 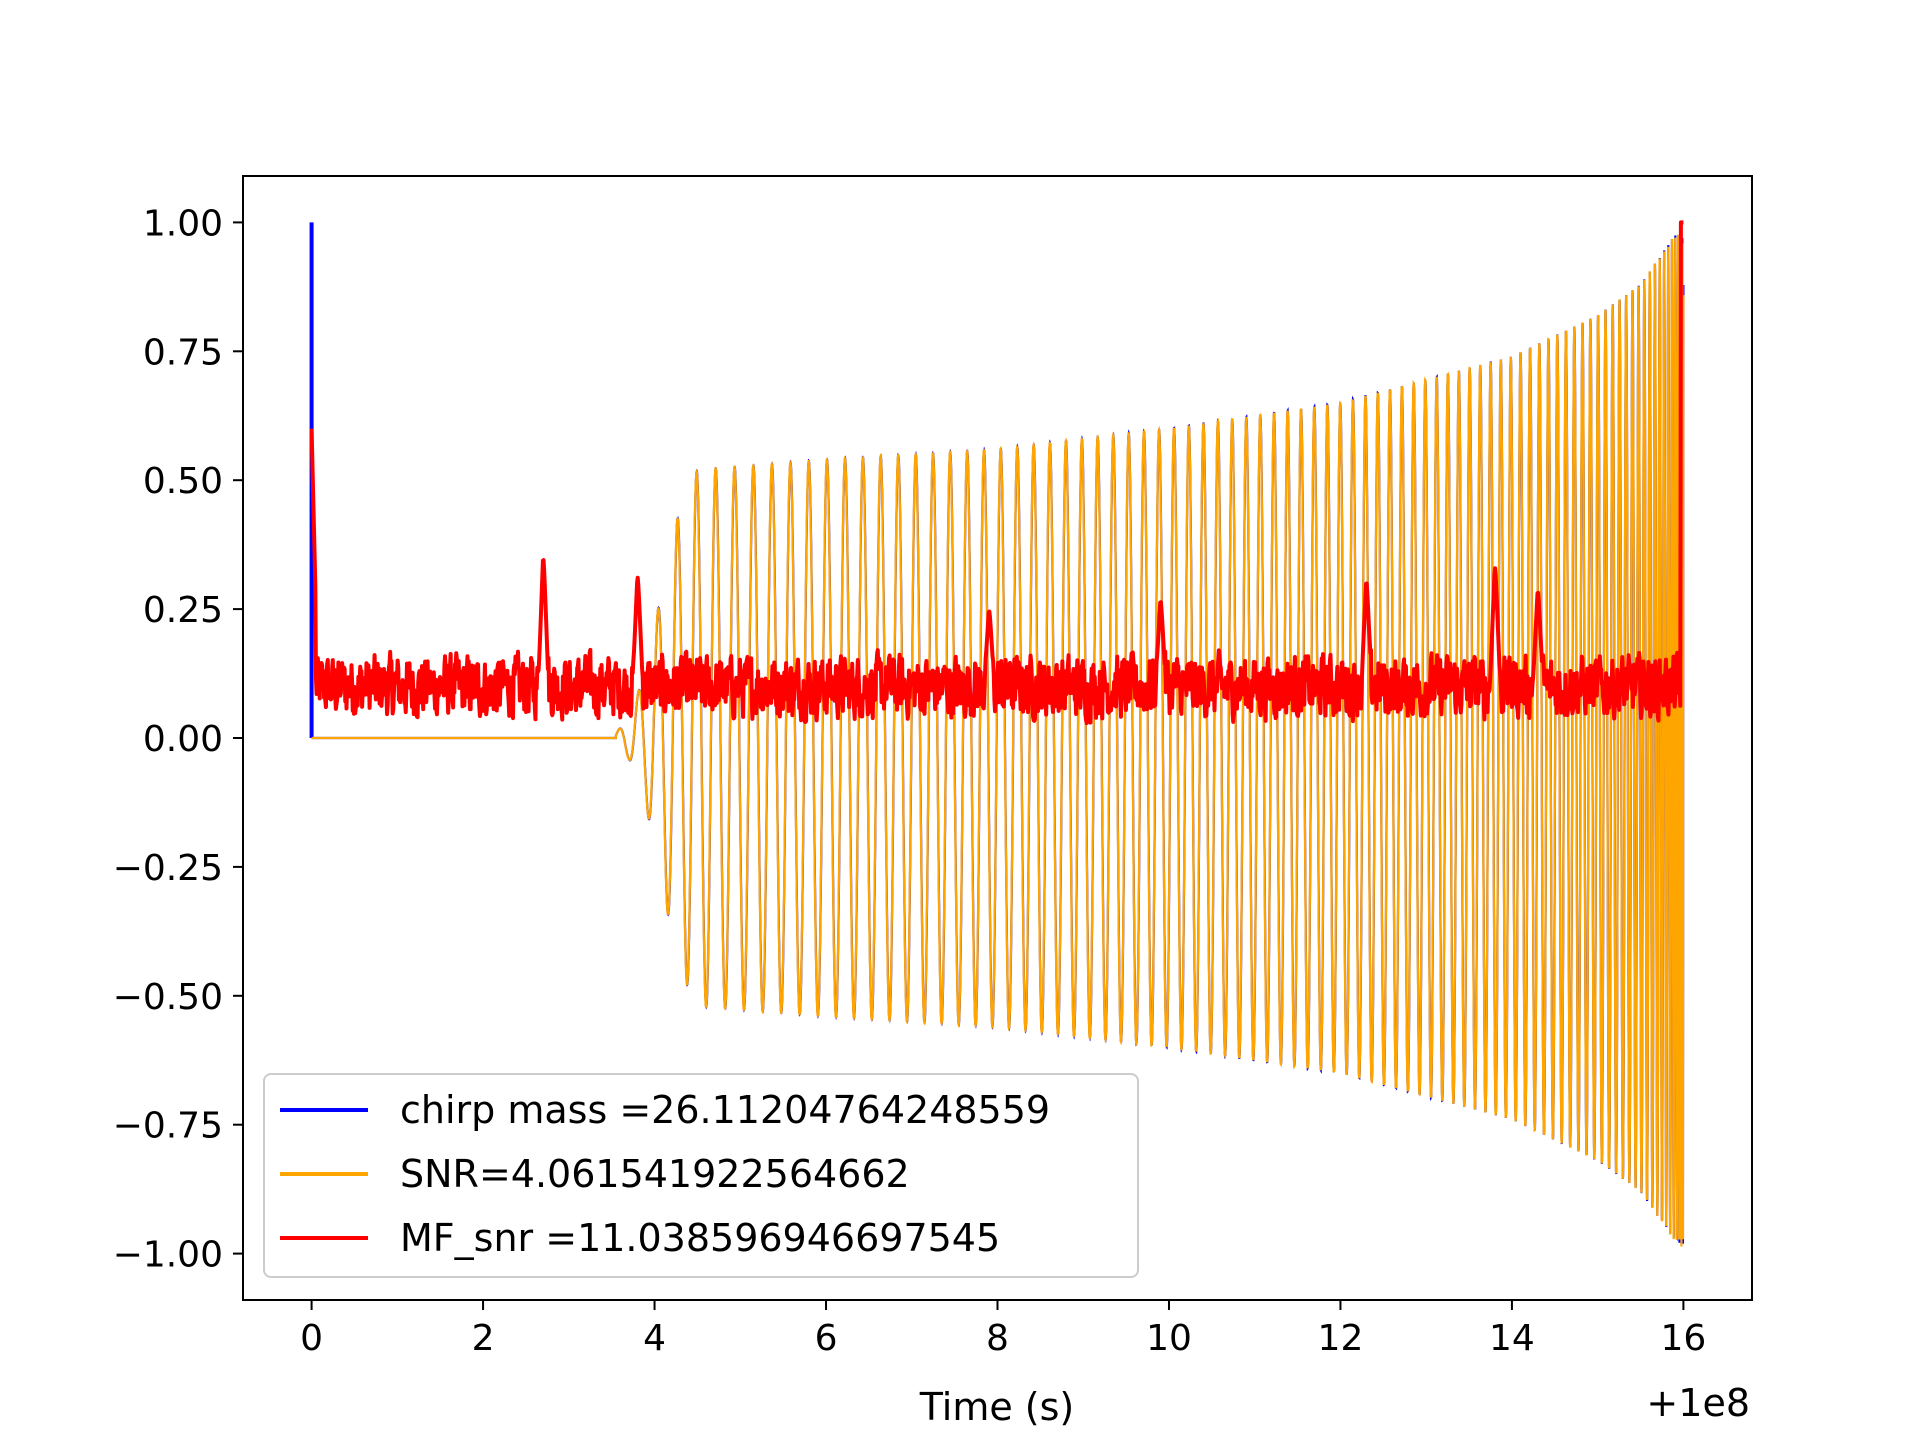 I want to click on x-axis-label: Time (s), so click(x=997, y=1407).